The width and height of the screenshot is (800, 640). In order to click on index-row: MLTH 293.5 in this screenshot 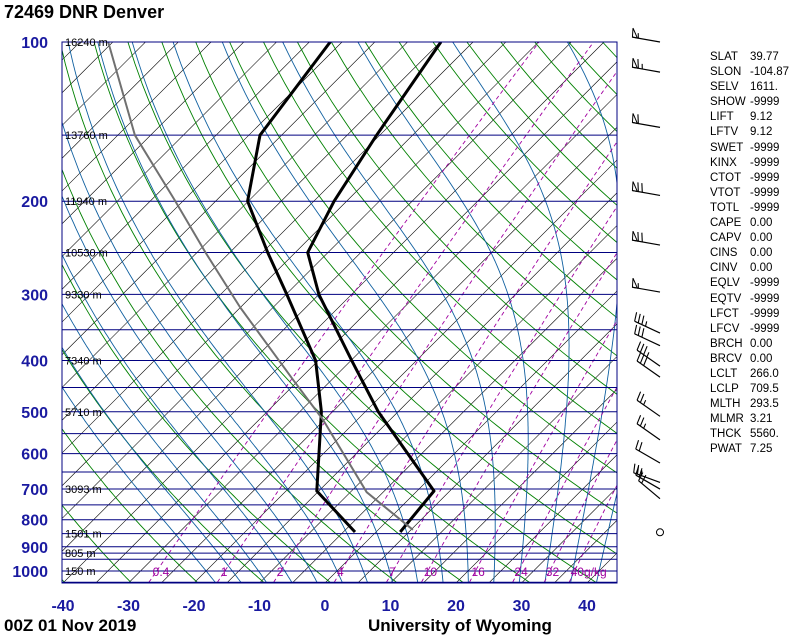, I will do `click(749, 404)`.